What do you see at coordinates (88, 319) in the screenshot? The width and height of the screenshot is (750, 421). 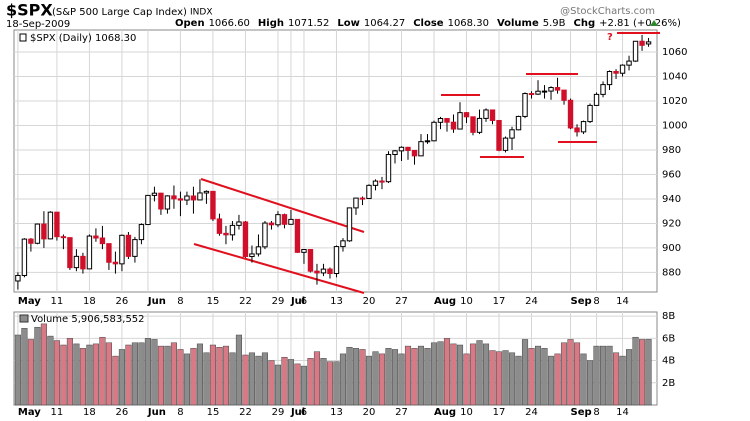 I see `legend: Volume 5,906,583,552` at bounding box center [88, 319].